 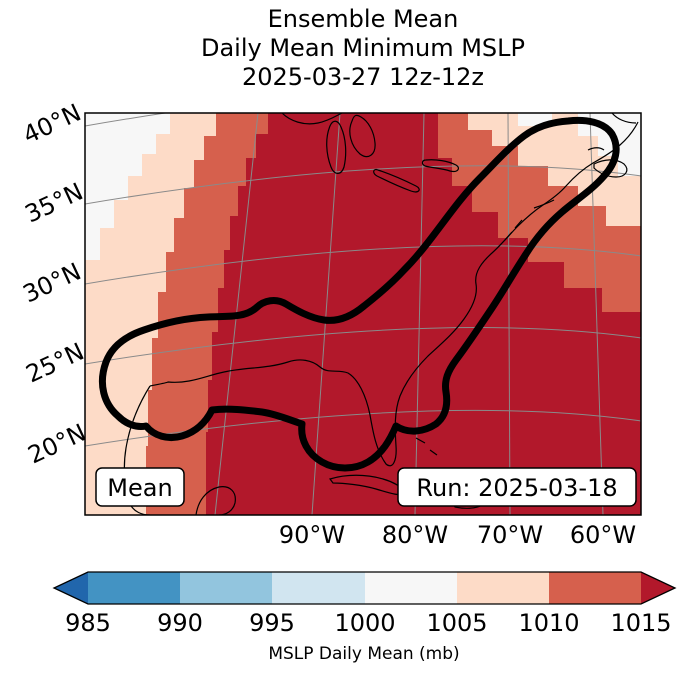 I want to click on coast-bahamas, so click(x=426, y=446).